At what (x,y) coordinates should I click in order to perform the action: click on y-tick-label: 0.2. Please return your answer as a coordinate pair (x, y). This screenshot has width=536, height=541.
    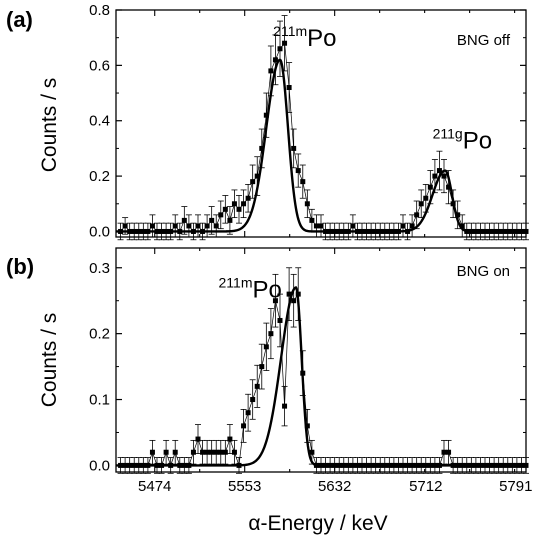
    Looking at the image, I should click on (99, 176).